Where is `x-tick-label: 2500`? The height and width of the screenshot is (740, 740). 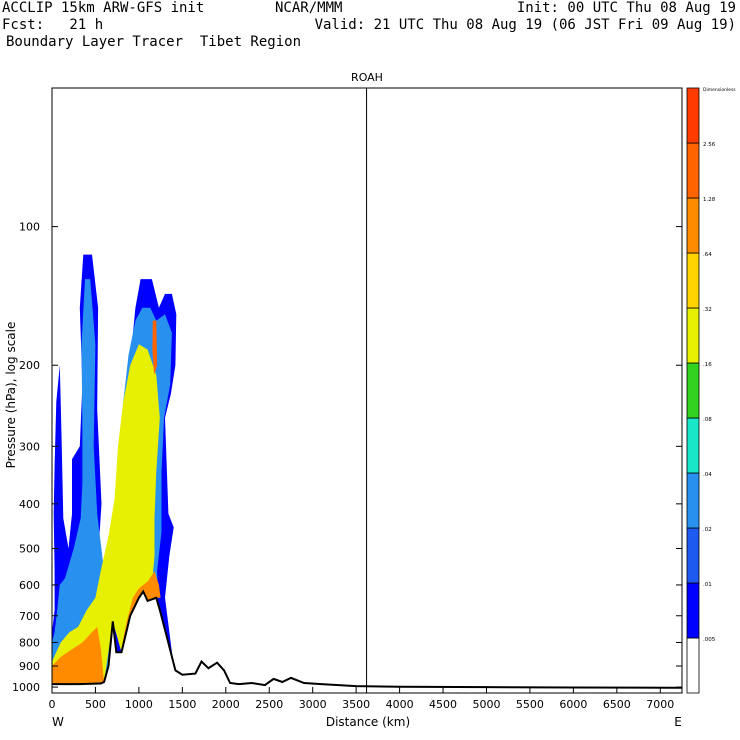 x-tick-label: 2500 is located at coordinates (269, 704).